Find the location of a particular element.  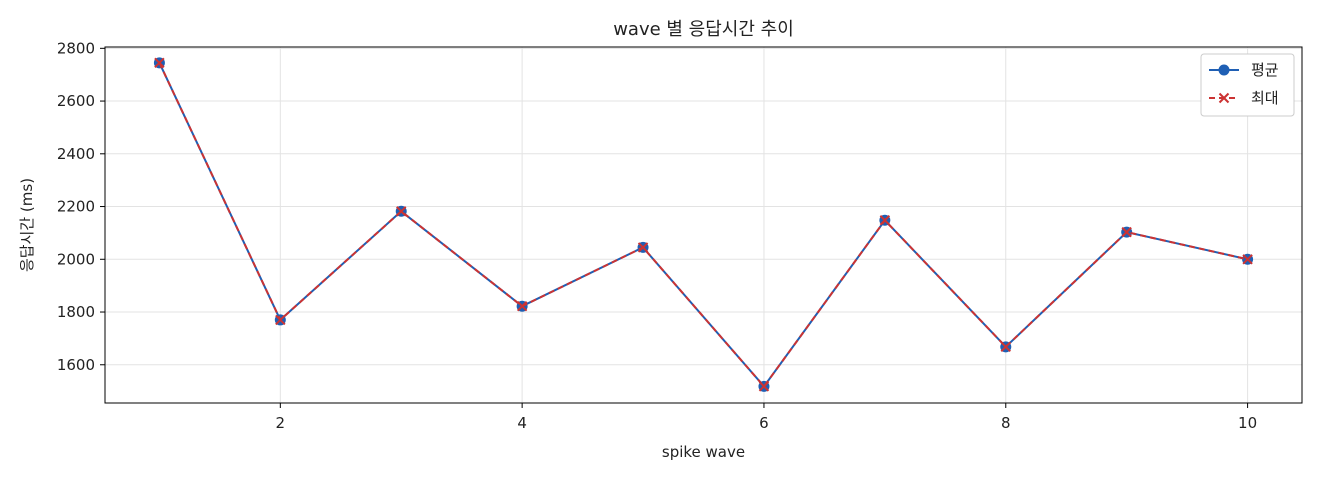

y-tick-label: 2400 is located at coordinates (76, 154).